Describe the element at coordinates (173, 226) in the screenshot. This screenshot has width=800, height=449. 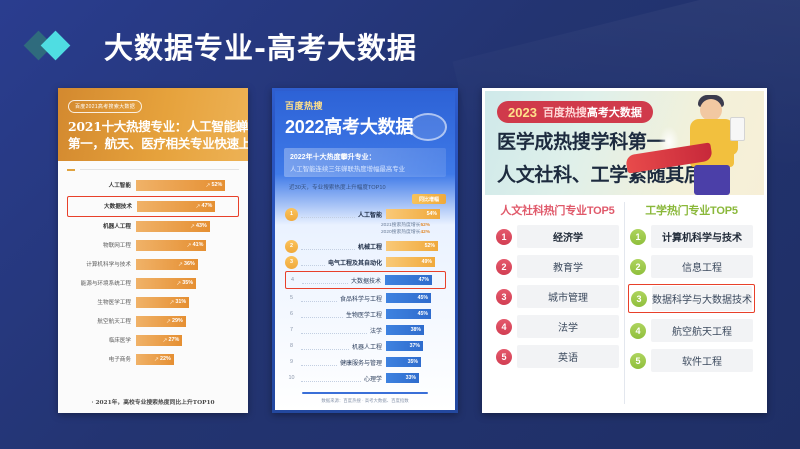
I see `card1-bar-fill: ↗ 43%` at that location.